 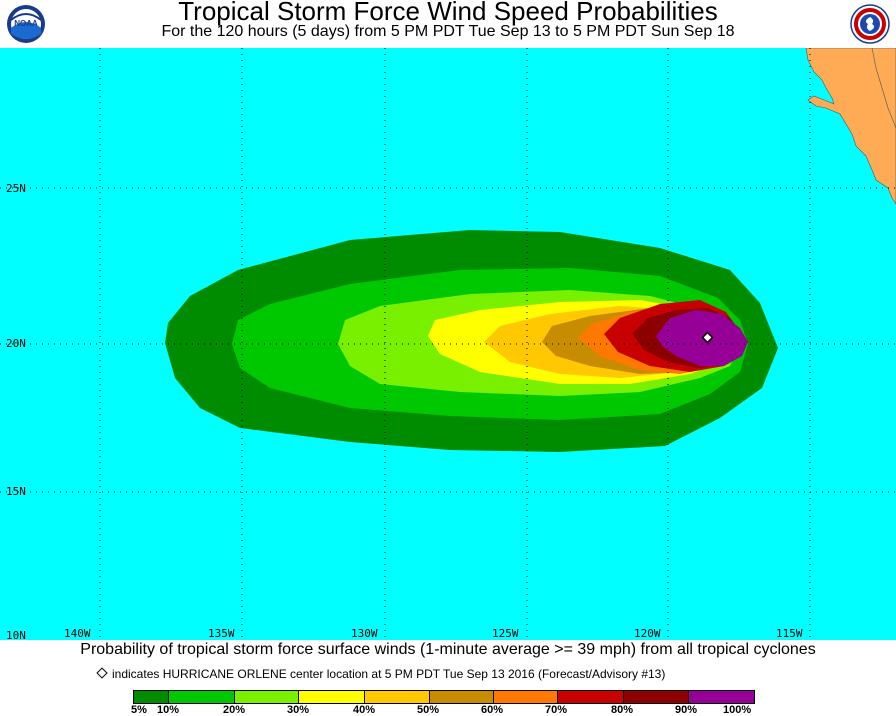 What do you see at coordinates (622, 710) in the screenshot?
I see `legend-label: 80%` at bounding box center [622, 710].